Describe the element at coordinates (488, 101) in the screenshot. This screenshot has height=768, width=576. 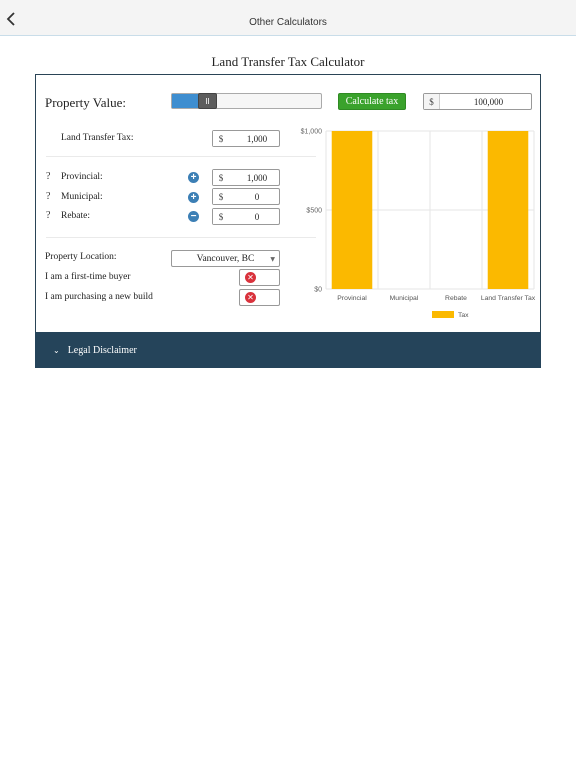
I see `property-value-input: 100,000` at that location.